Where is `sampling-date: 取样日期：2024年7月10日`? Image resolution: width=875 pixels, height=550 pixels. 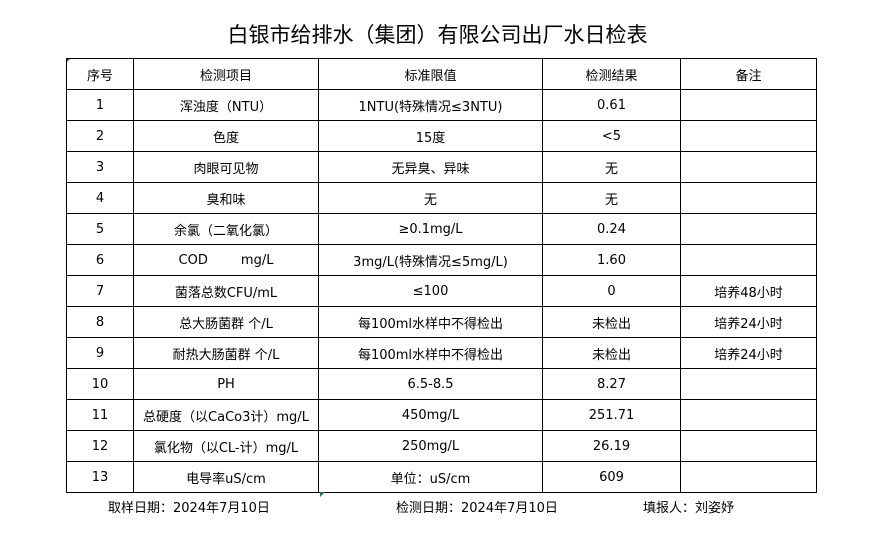
sampling-date: 取样日期：2024年7月10日 is located at coordinates (189, 508).